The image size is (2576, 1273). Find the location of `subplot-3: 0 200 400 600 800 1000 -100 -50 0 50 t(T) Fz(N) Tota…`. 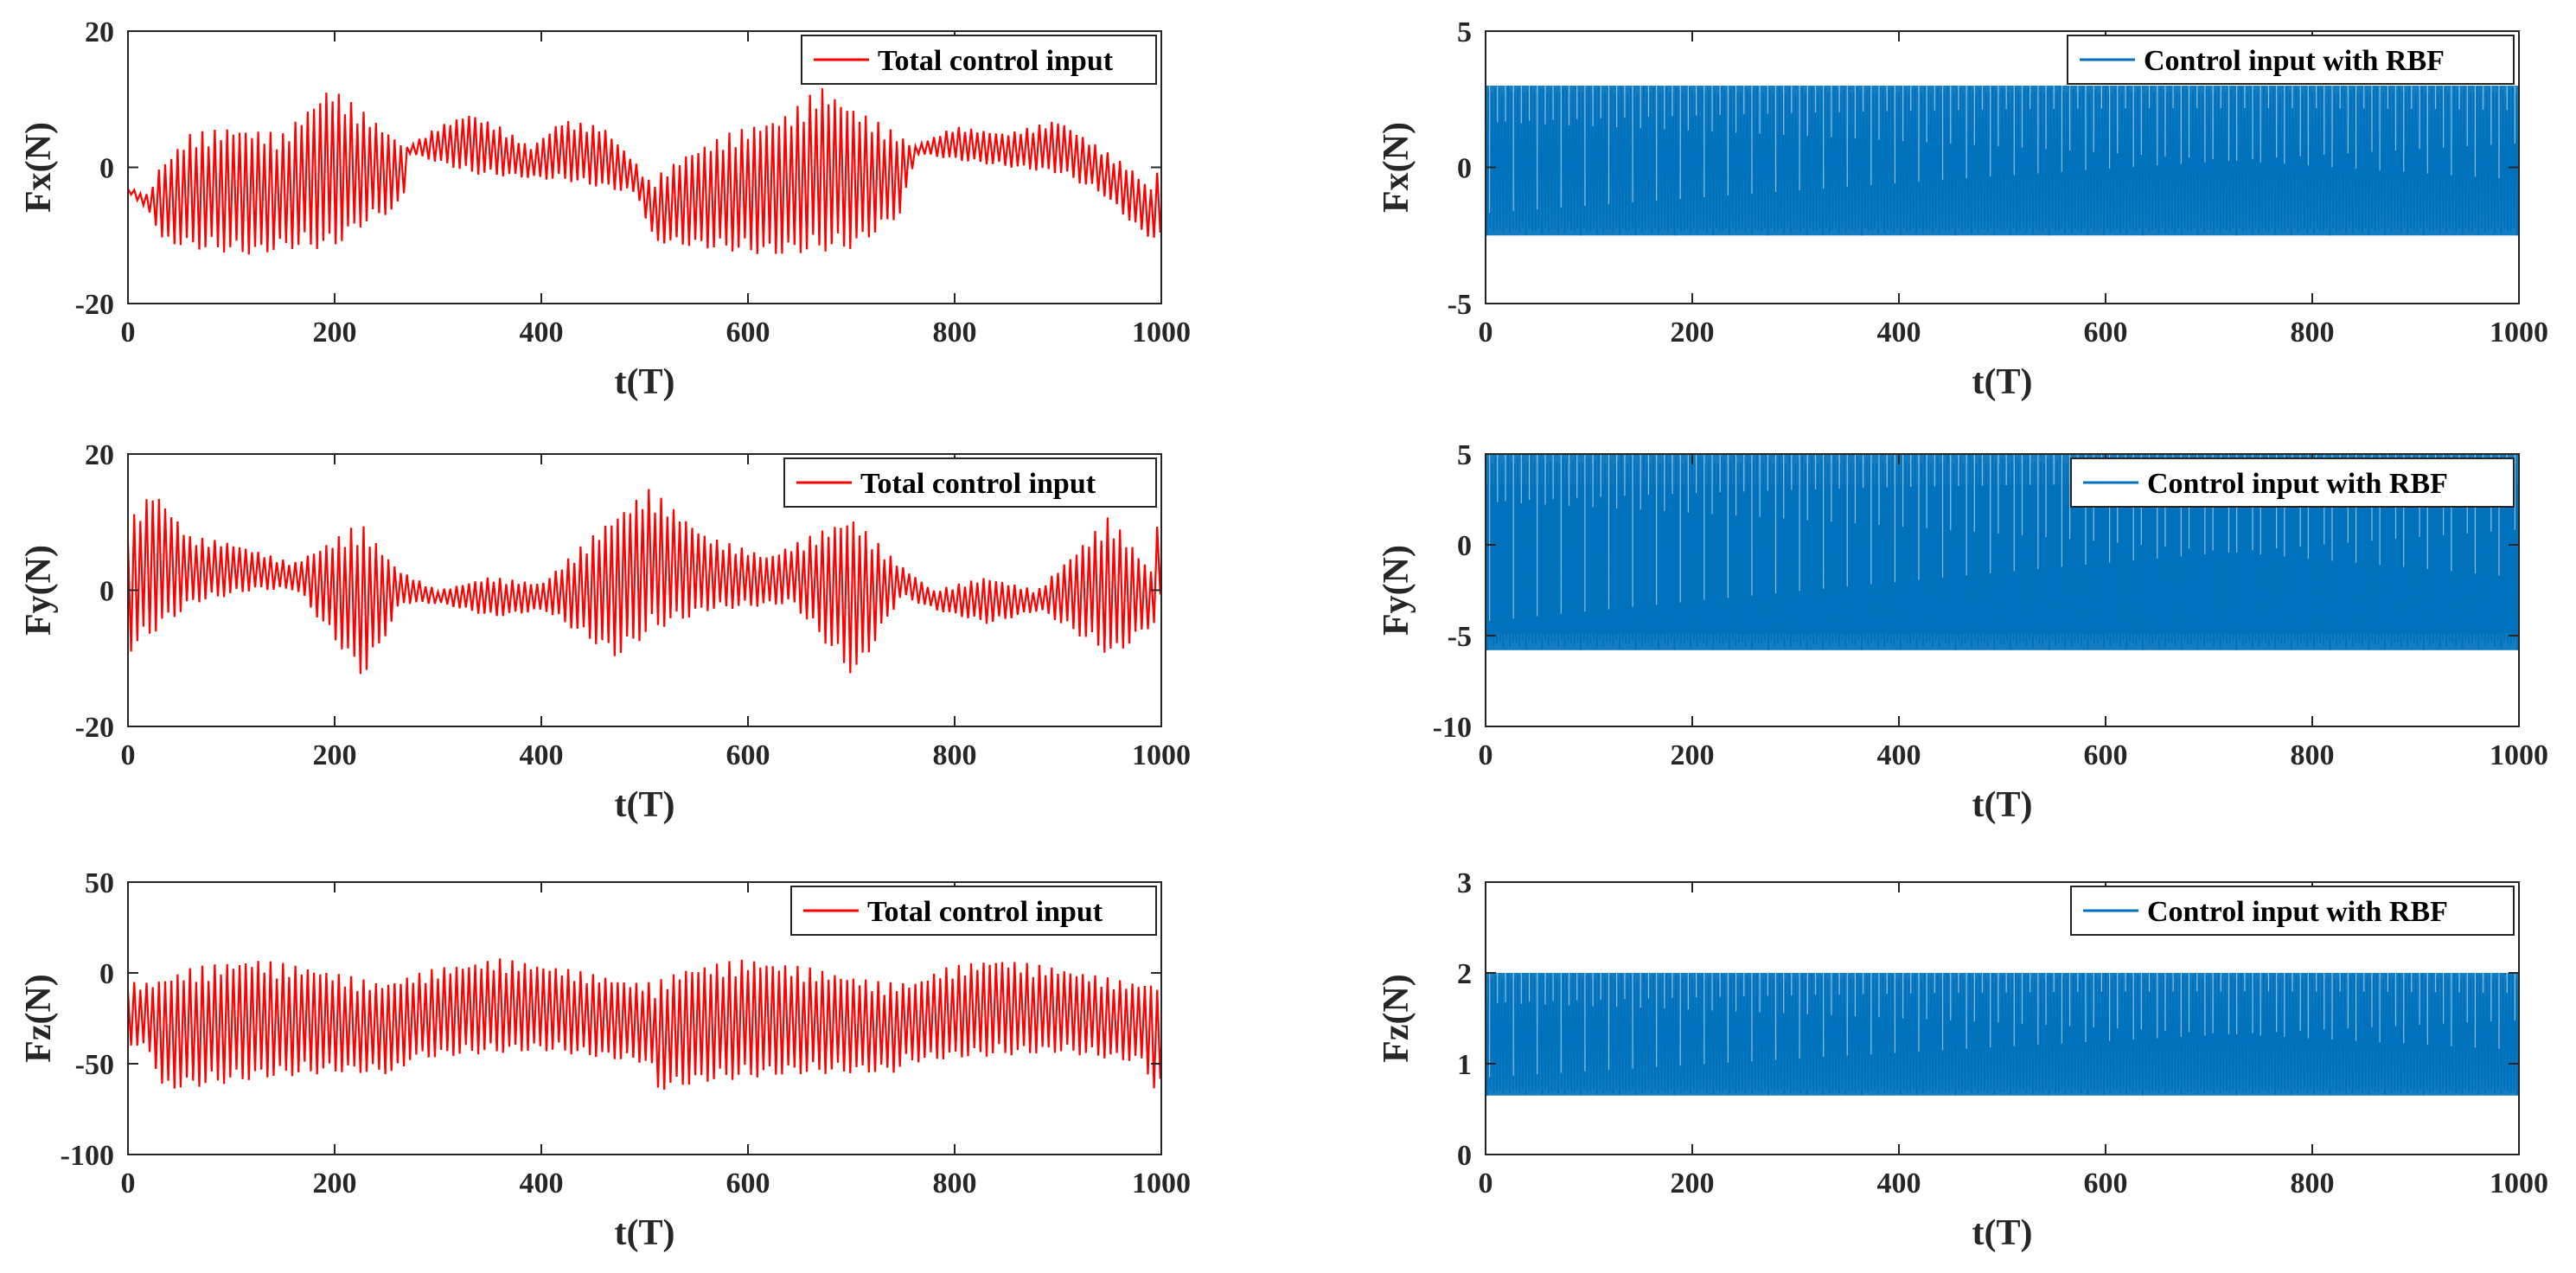

subplot-3: 0 200 400 600 800 1000 -100 -50 0 50 t(T) Fz(N) Tota… is located at coordinates (605, 1060).